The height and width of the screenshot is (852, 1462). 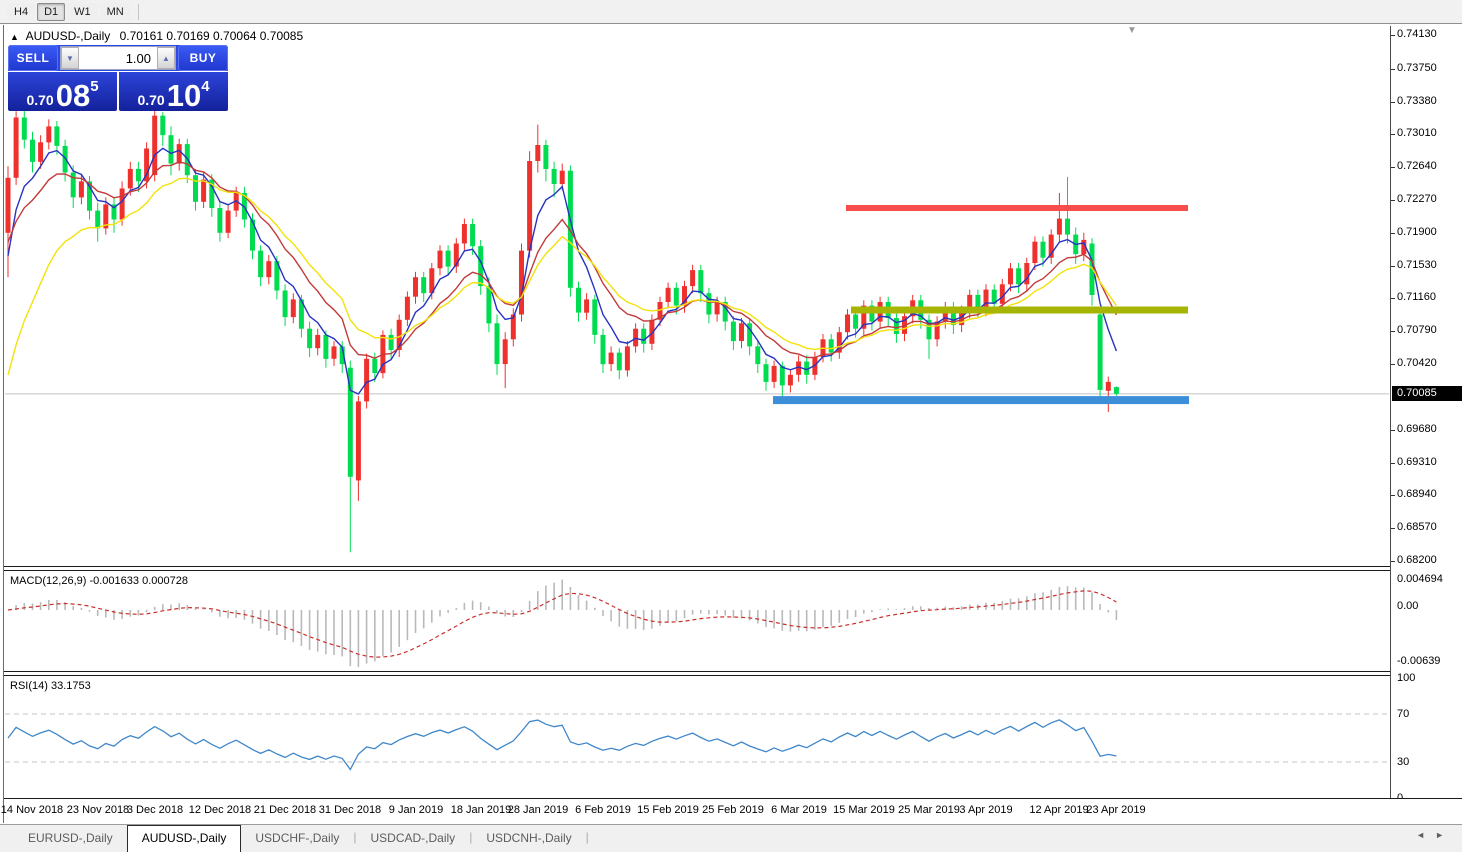 I want to click on date-tick-label: 25 Mar 2019, so click(x=929, y=810).